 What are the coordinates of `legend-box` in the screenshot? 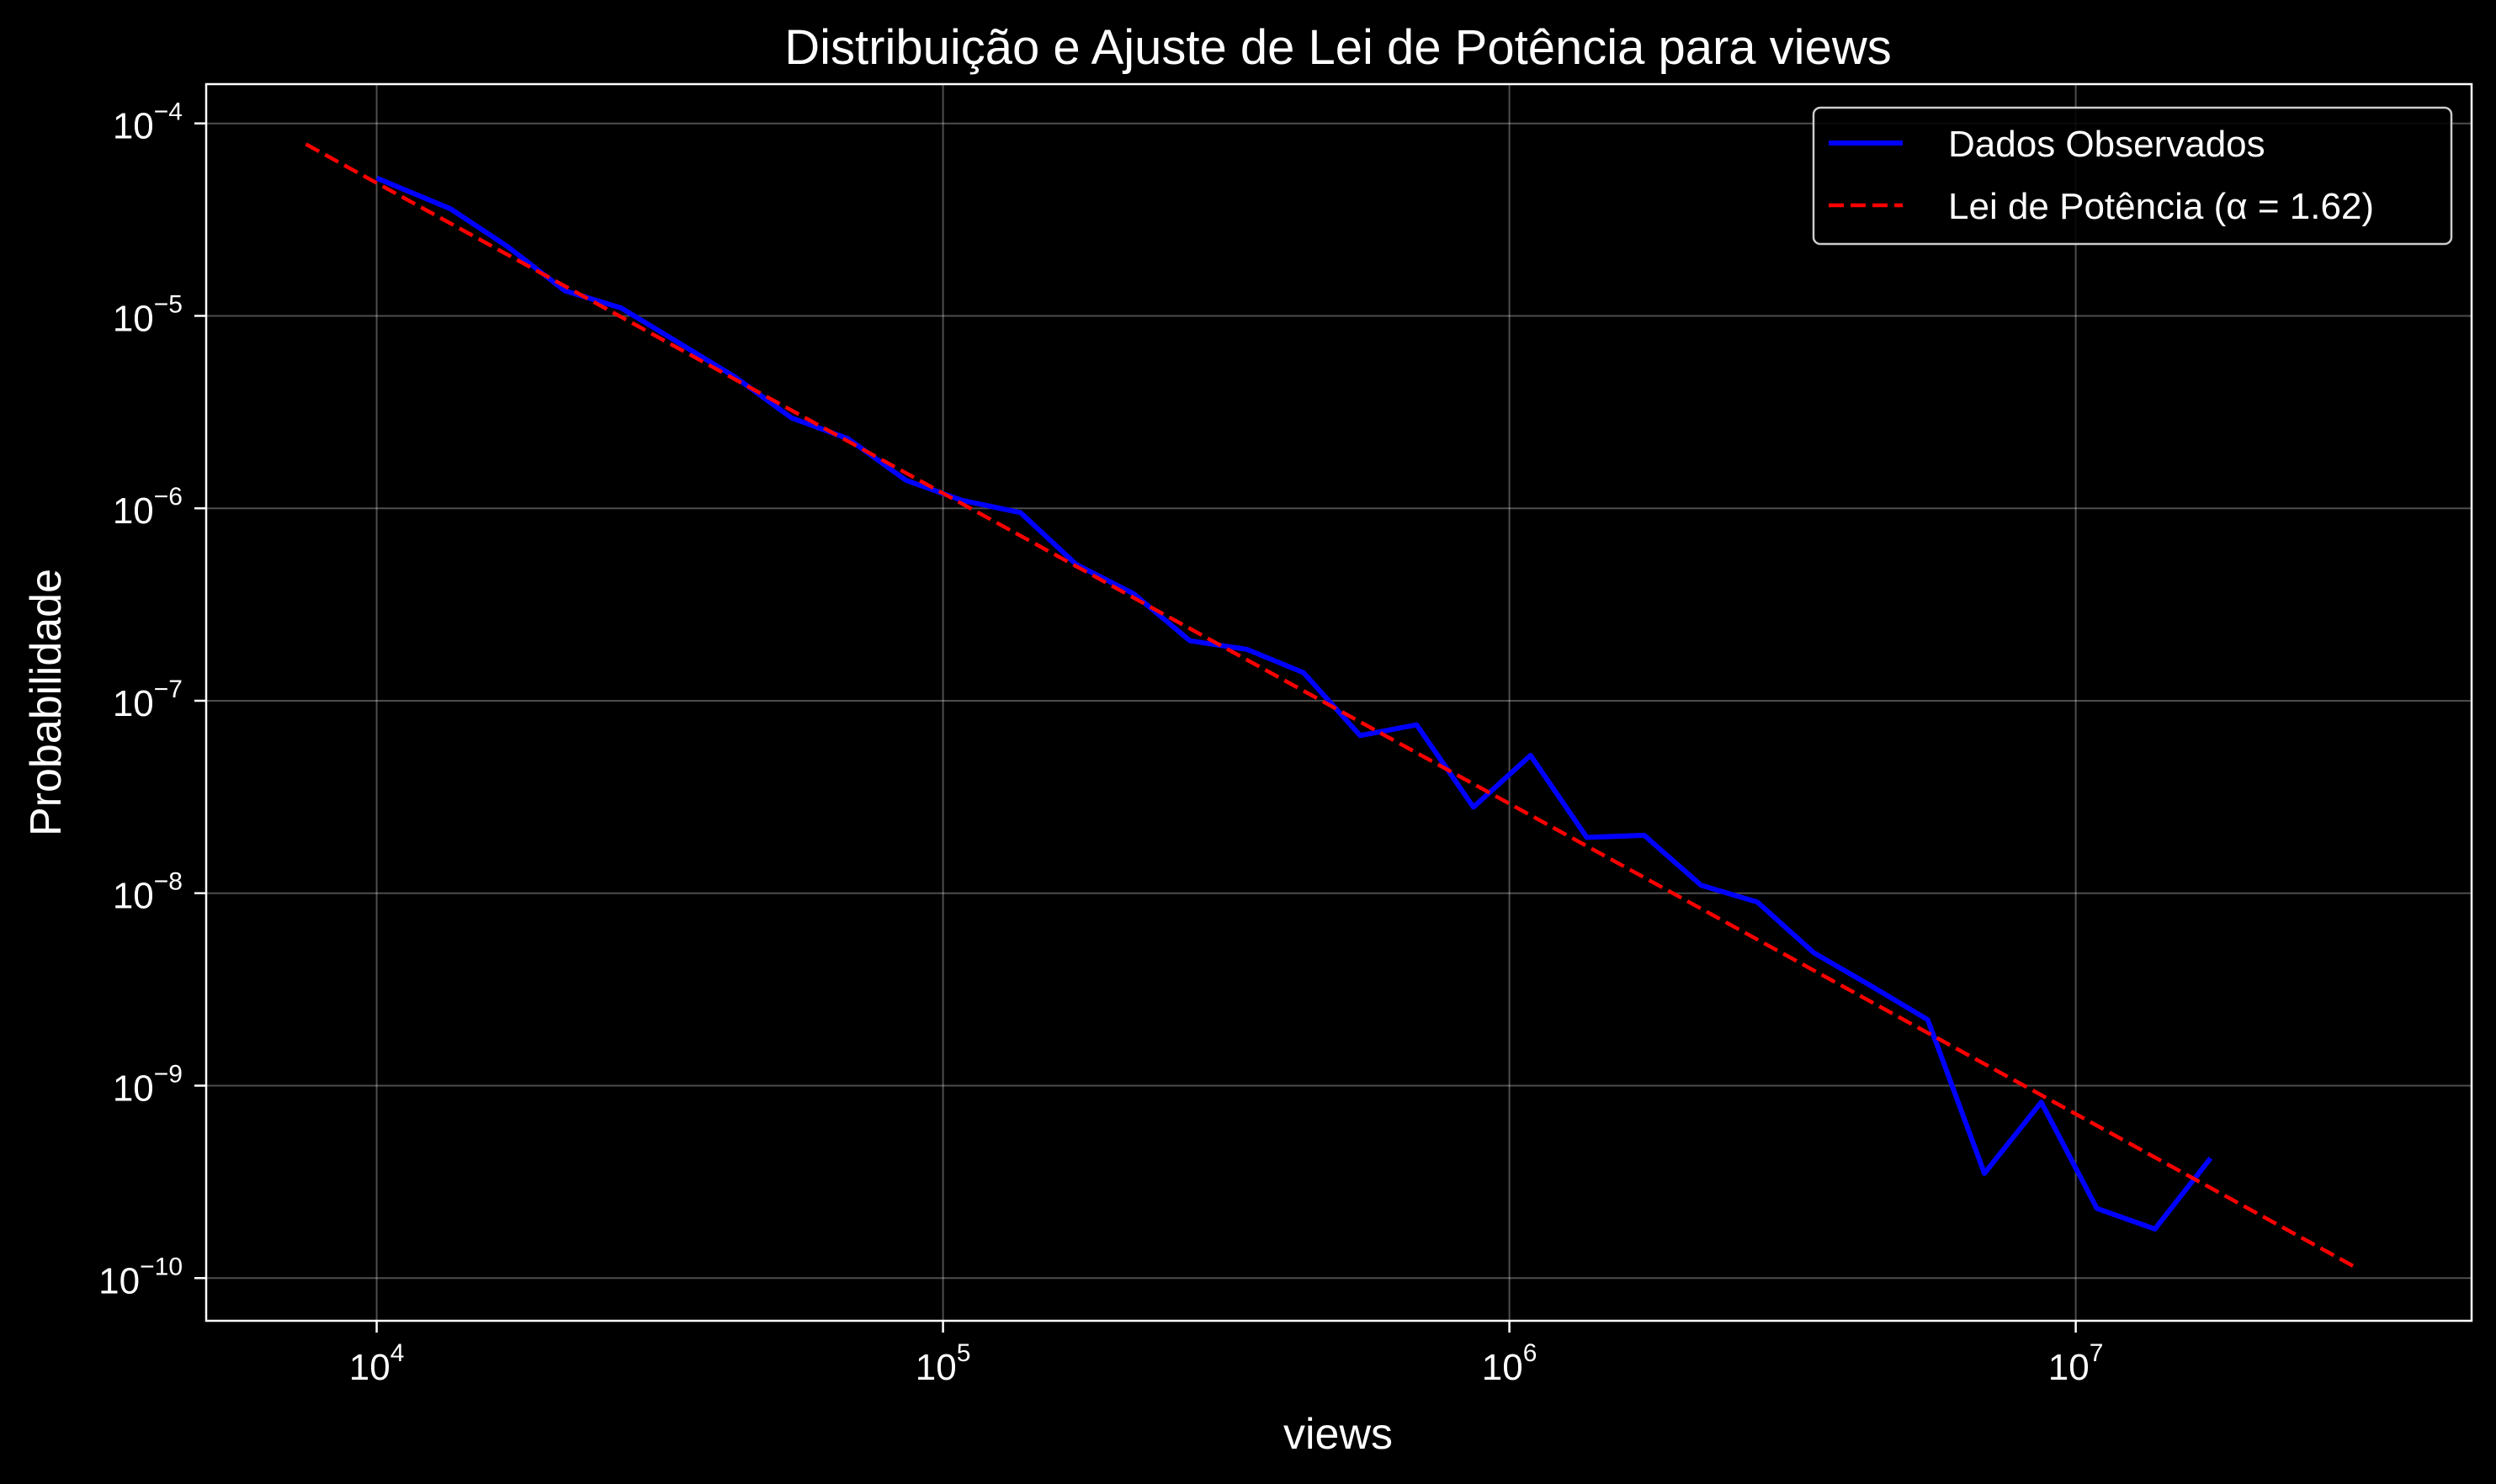 It's located at (2133, 176).